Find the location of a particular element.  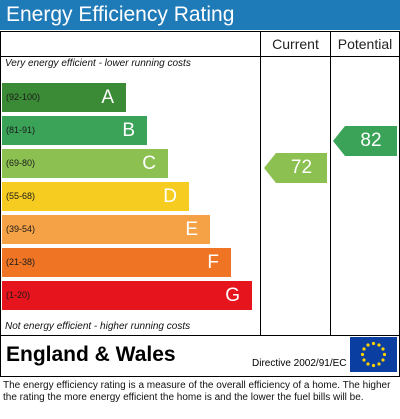

band-range: (21-38) is located at coordinates (21, 262).